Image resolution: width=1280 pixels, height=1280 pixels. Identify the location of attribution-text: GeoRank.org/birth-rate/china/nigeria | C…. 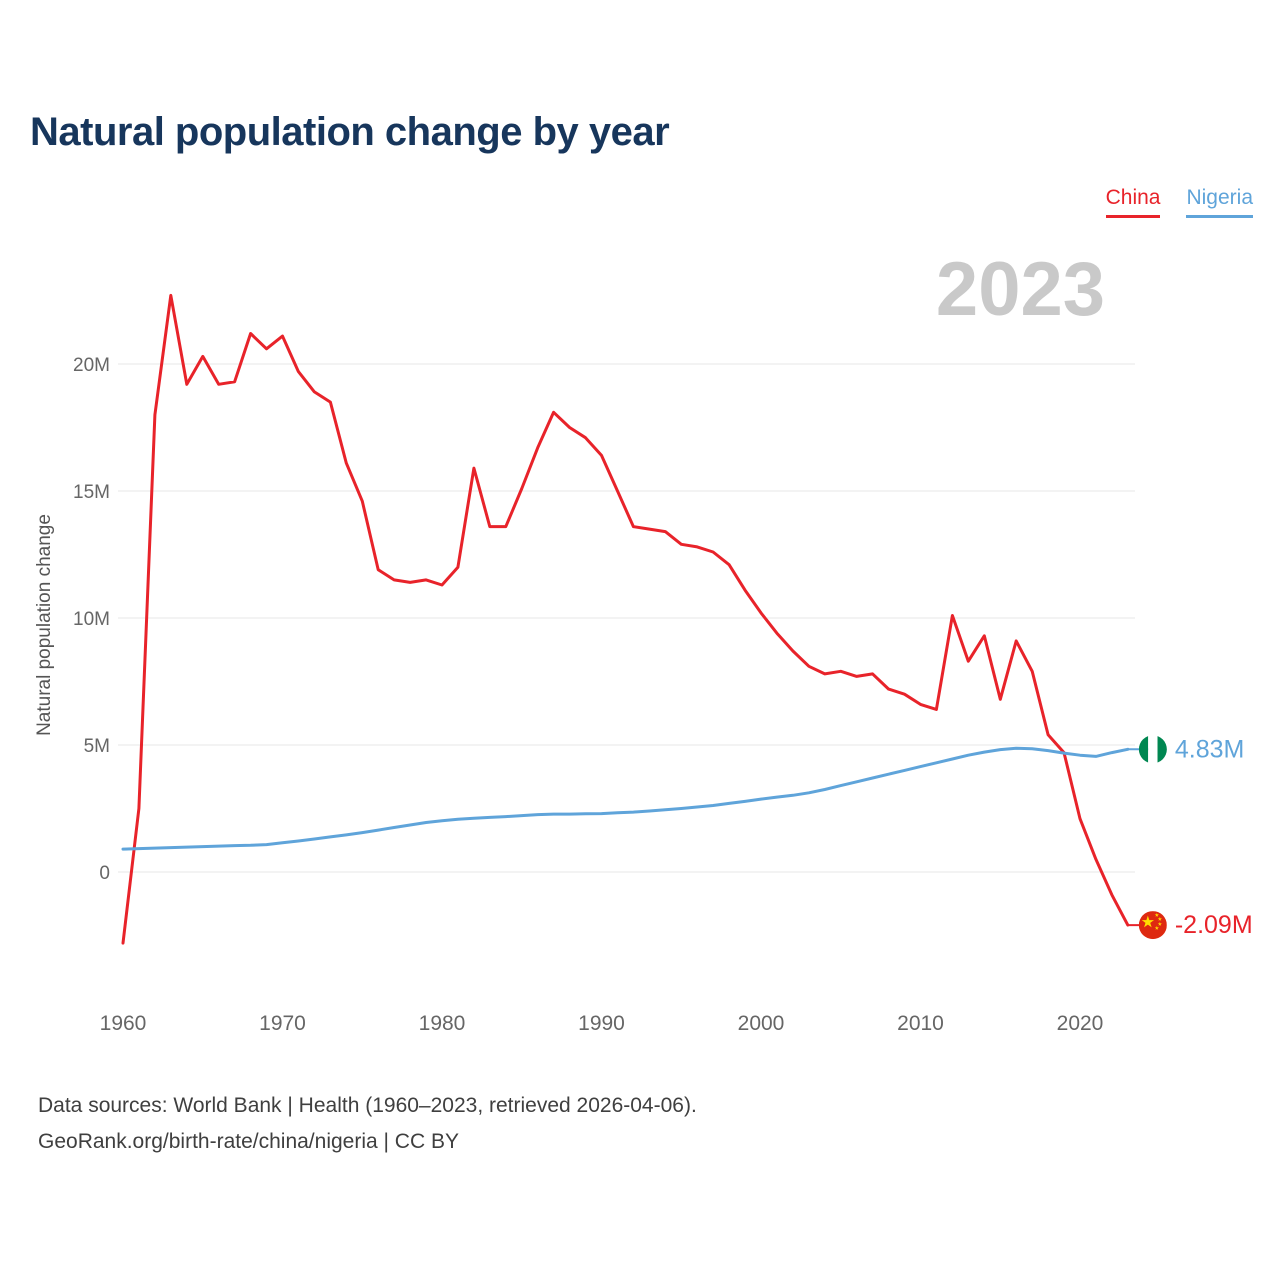
(248, 1141).